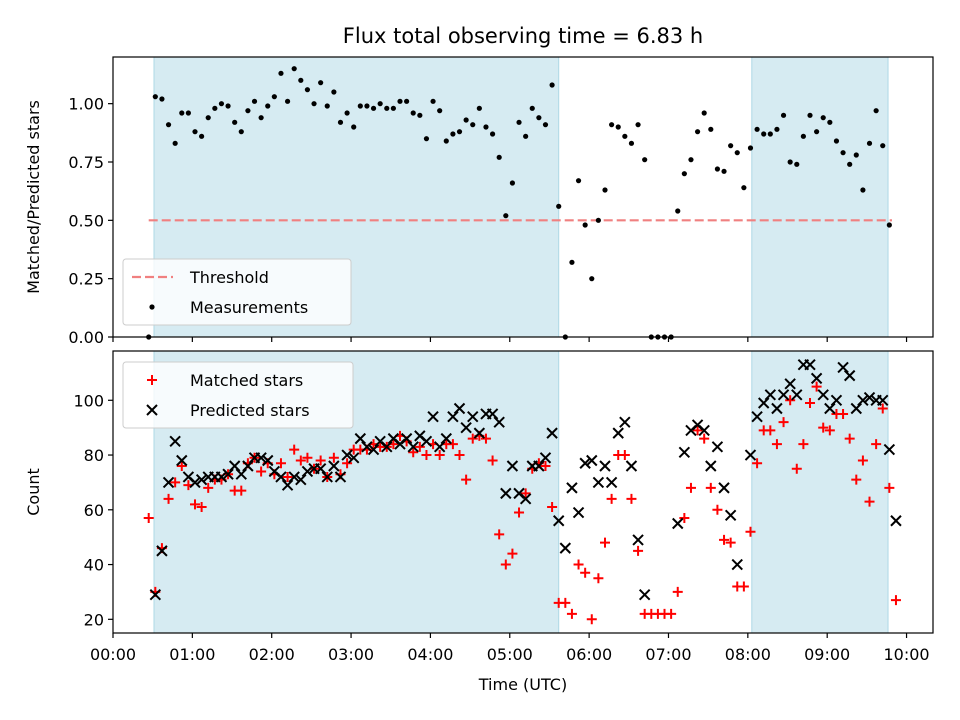 The height and width of the screenshot is (720, 960). I want to click on legend-label: Measurements, so click(249, 307).